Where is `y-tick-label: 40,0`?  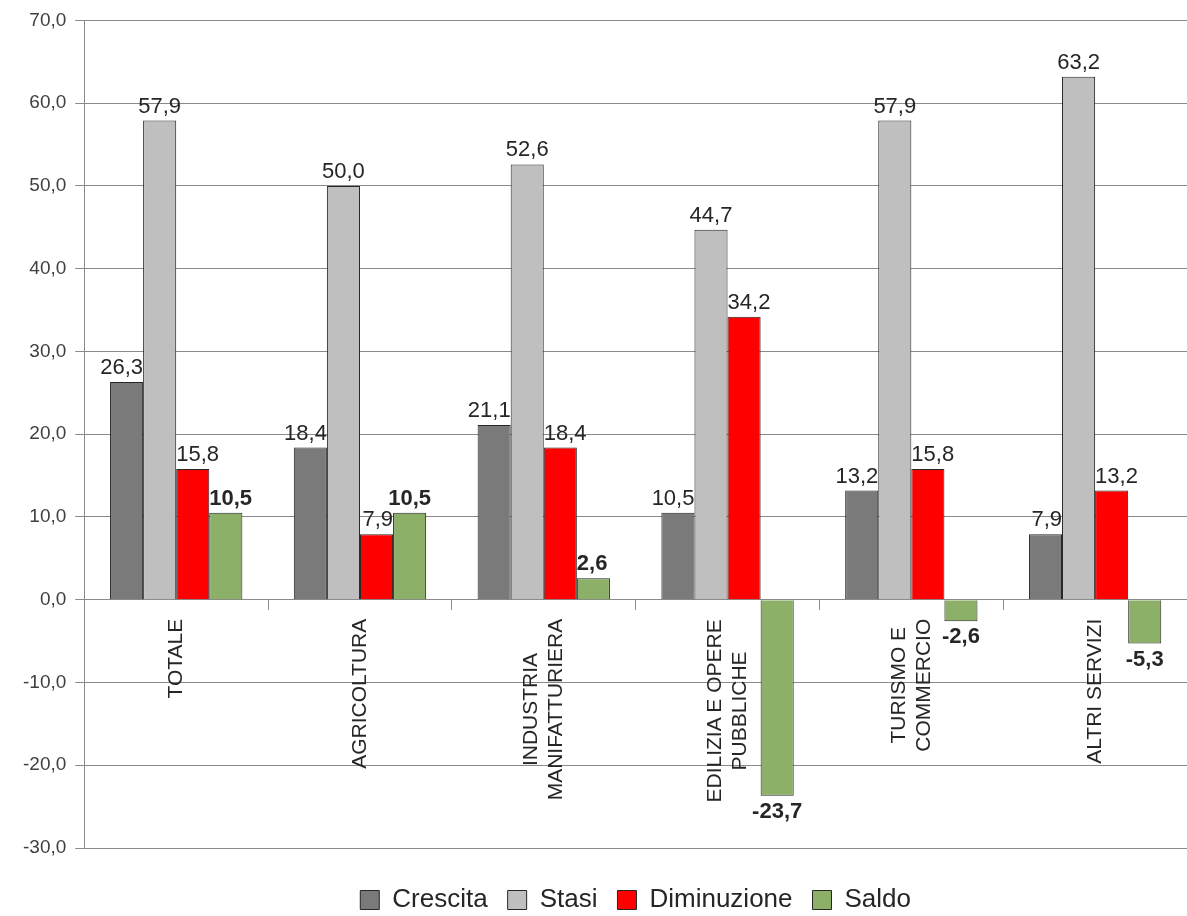
y-tick-label: 40,0 is located at coordinates (48, 267).